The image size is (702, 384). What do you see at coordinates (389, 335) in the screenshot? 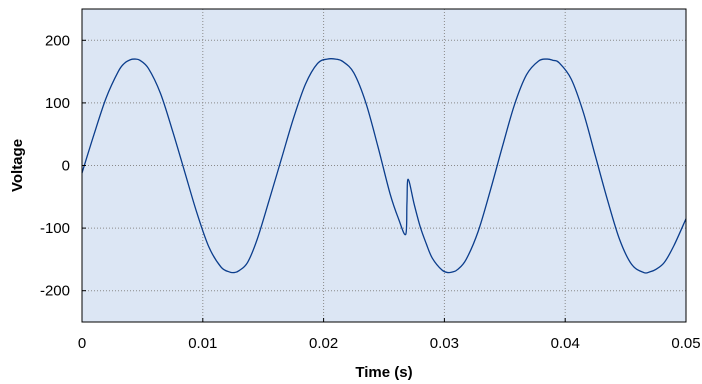
I see `x-axis: 0 0.01 0.02 0.03 0.04 0.05` at bounding box center [389, 335].